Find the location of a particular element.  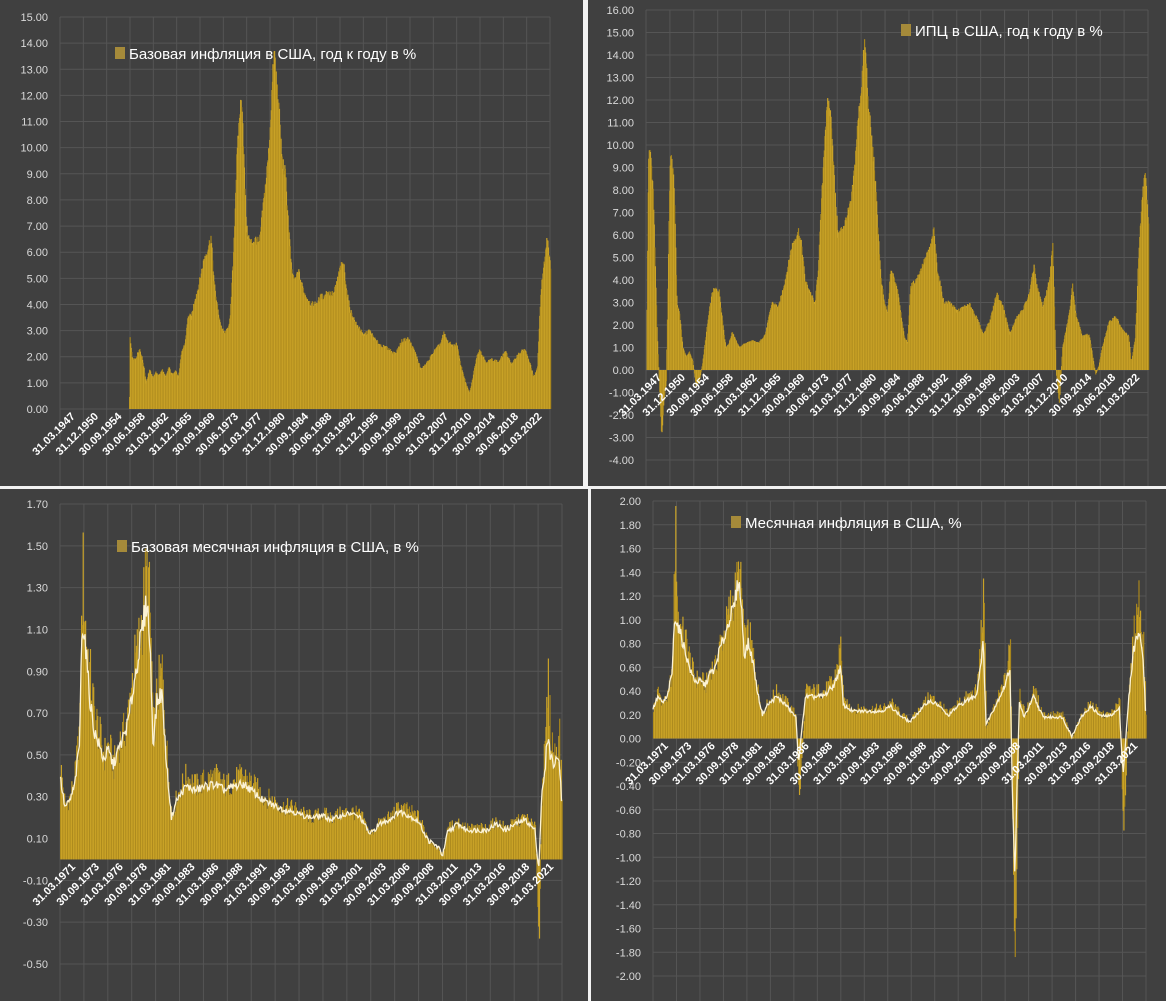

y-tick-label: -4.00 is located at coordinates (621, 461).